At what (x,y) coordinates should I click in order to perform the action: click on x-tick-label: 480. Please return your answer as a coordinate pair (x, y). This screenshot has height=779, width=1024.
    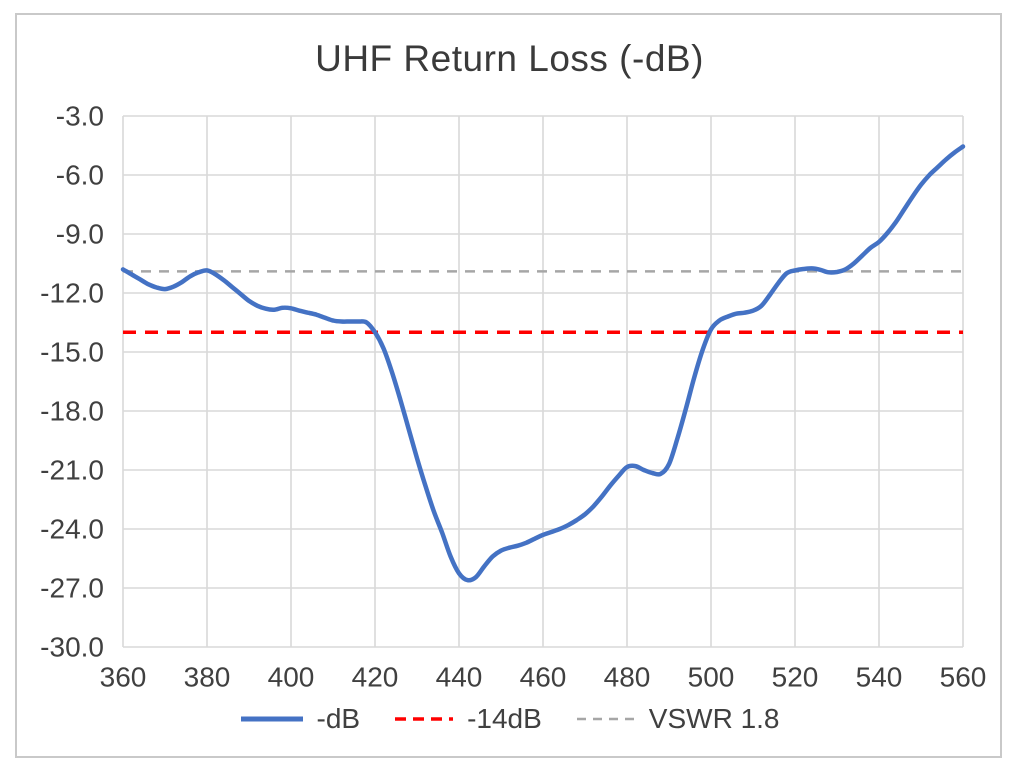
    Looking at the image, I should click on (627, 677).